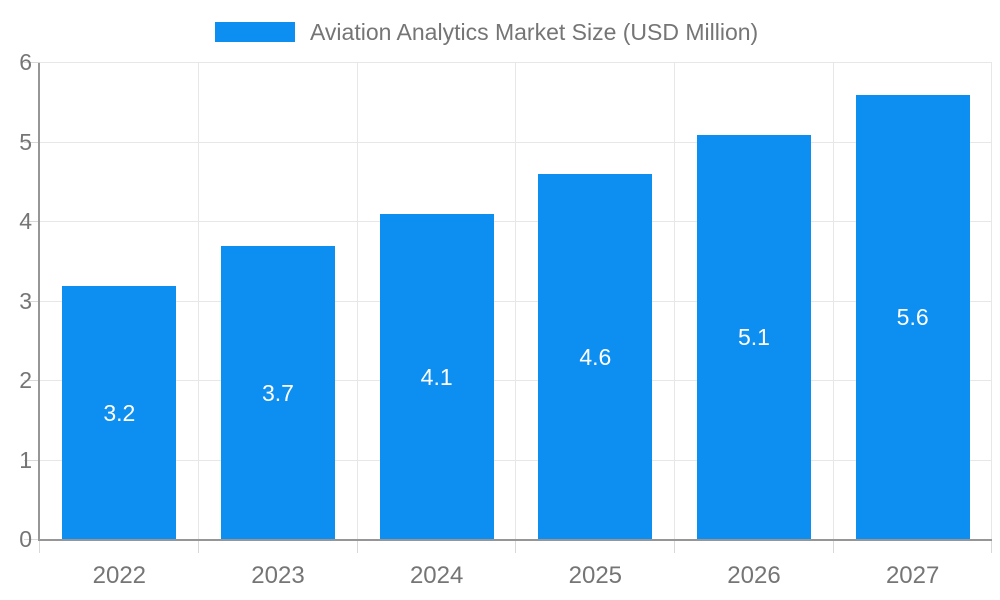  Describe the element at coordinates (754, 575) in the screenshot. I see `x-axis-label: 2026` at that location.